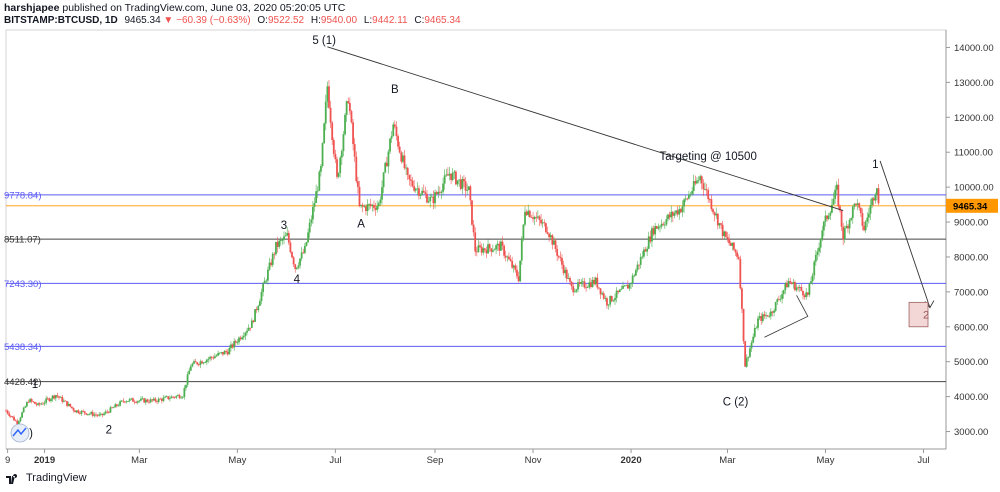  Describe the element at coordinates (207, 20) in the screenshot. I see `price-change: ▼ −60.39 (−0.63%)` at that location.